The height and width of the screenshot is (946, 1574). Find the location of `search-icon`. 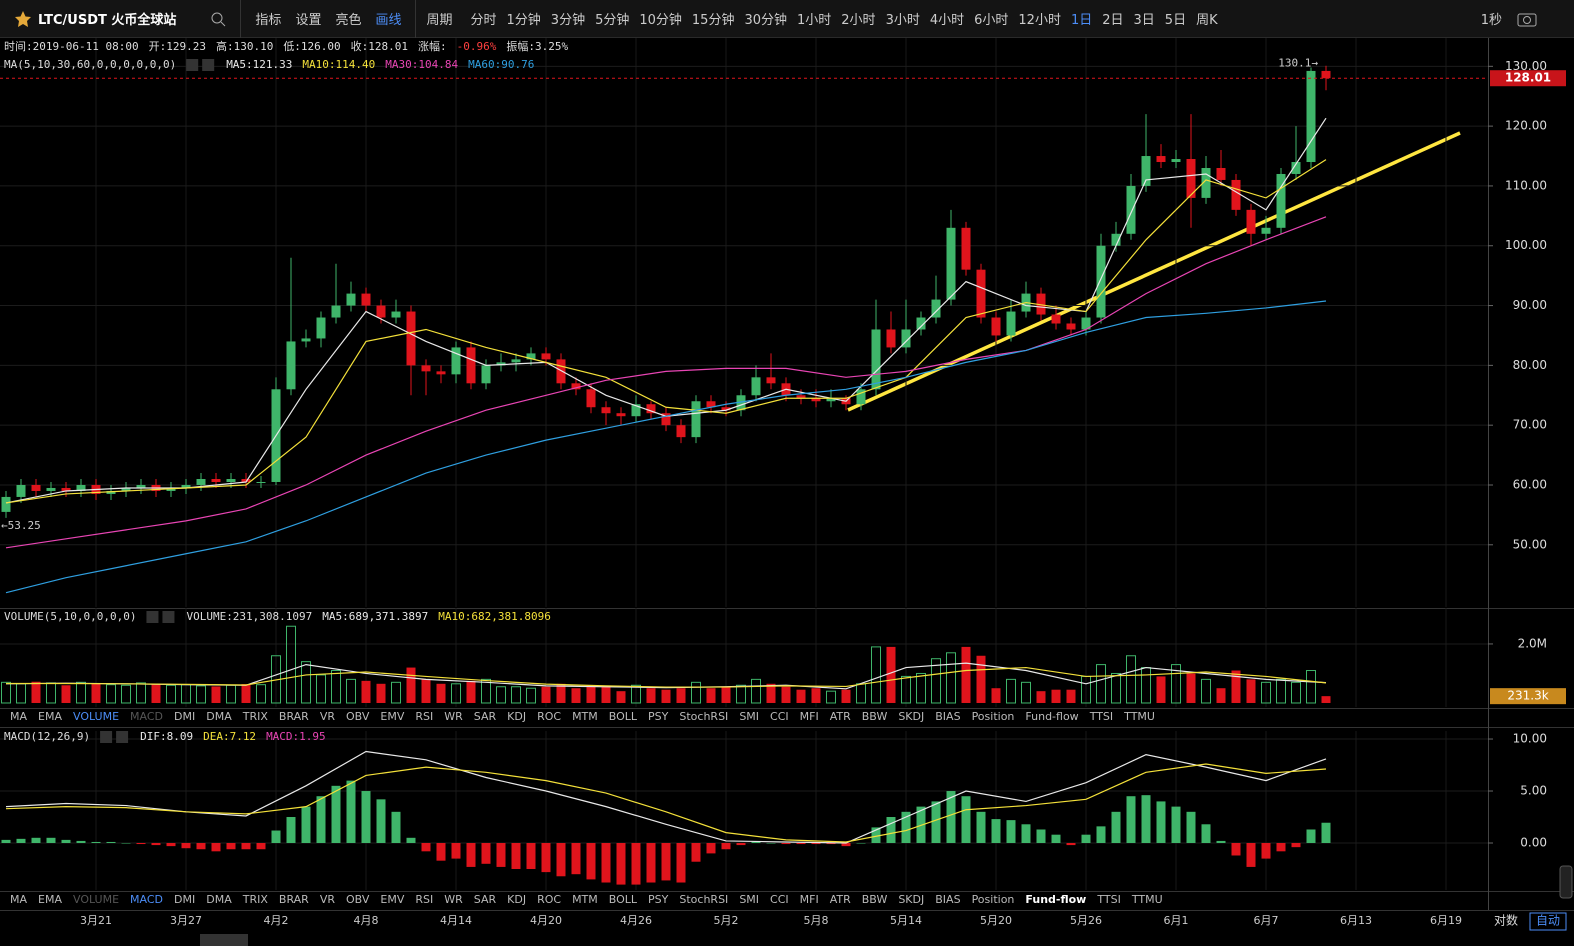

search-icon is located at coordinates (218, 19).